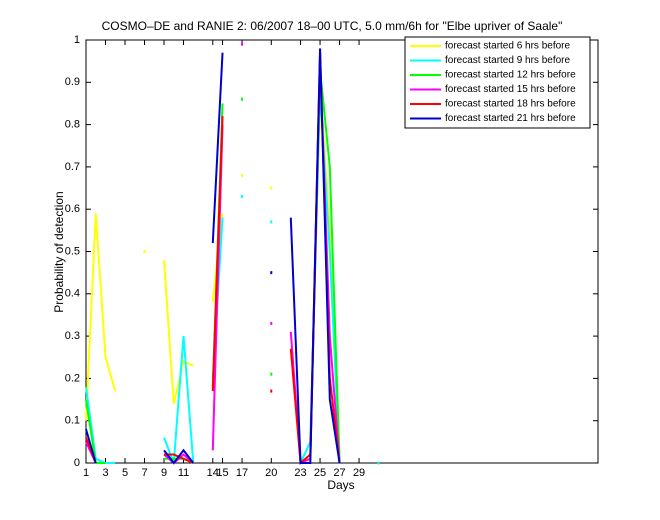 The width and height of the screenshot is (660, 520). What do you see at coordinates (497, 82) in the screenshot?
I see `legend-box` at bounding box center [497, 82].